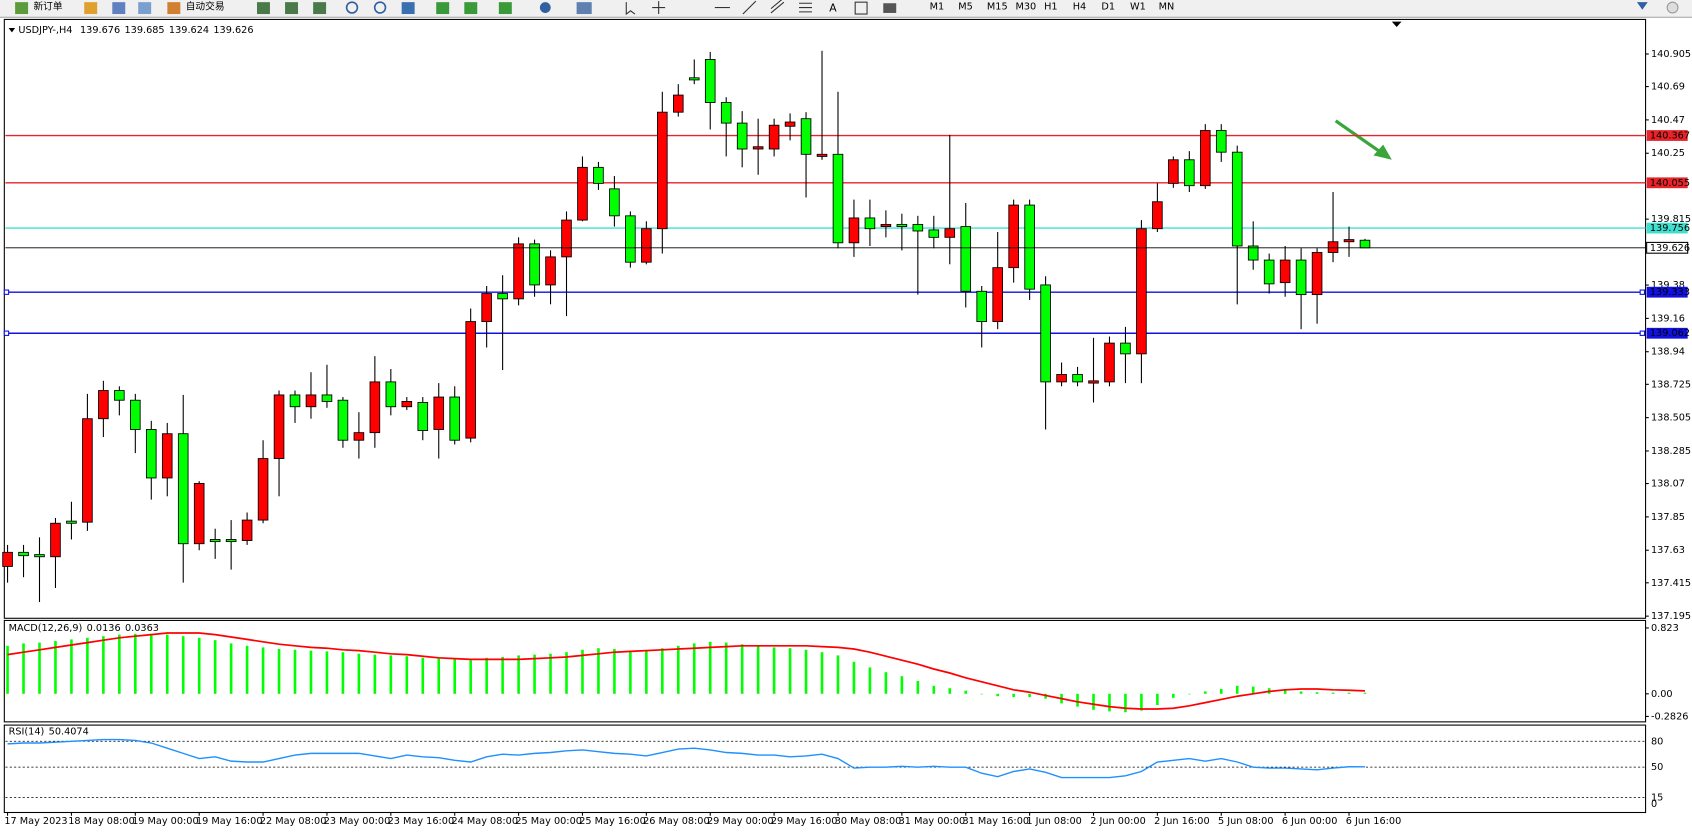 The image size is (1692, 833). I want to click on timeframe-button: MN, so click(1167, 6).